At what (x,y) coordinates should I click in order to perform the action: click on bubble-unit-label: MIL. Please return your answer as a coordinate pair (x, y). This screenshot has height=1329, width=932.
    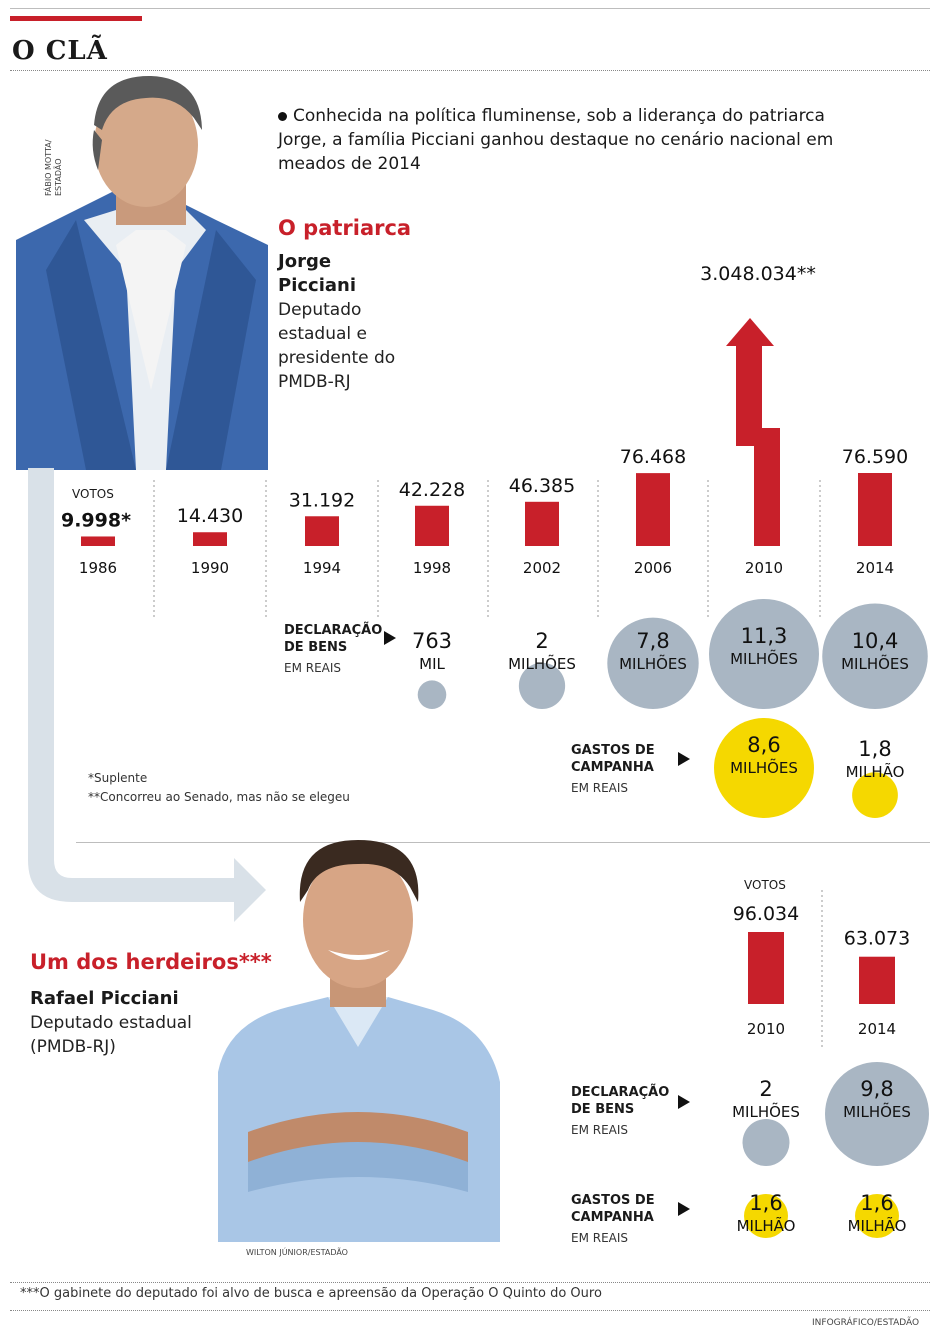
    Looking at the image, I should click on (432, 664).